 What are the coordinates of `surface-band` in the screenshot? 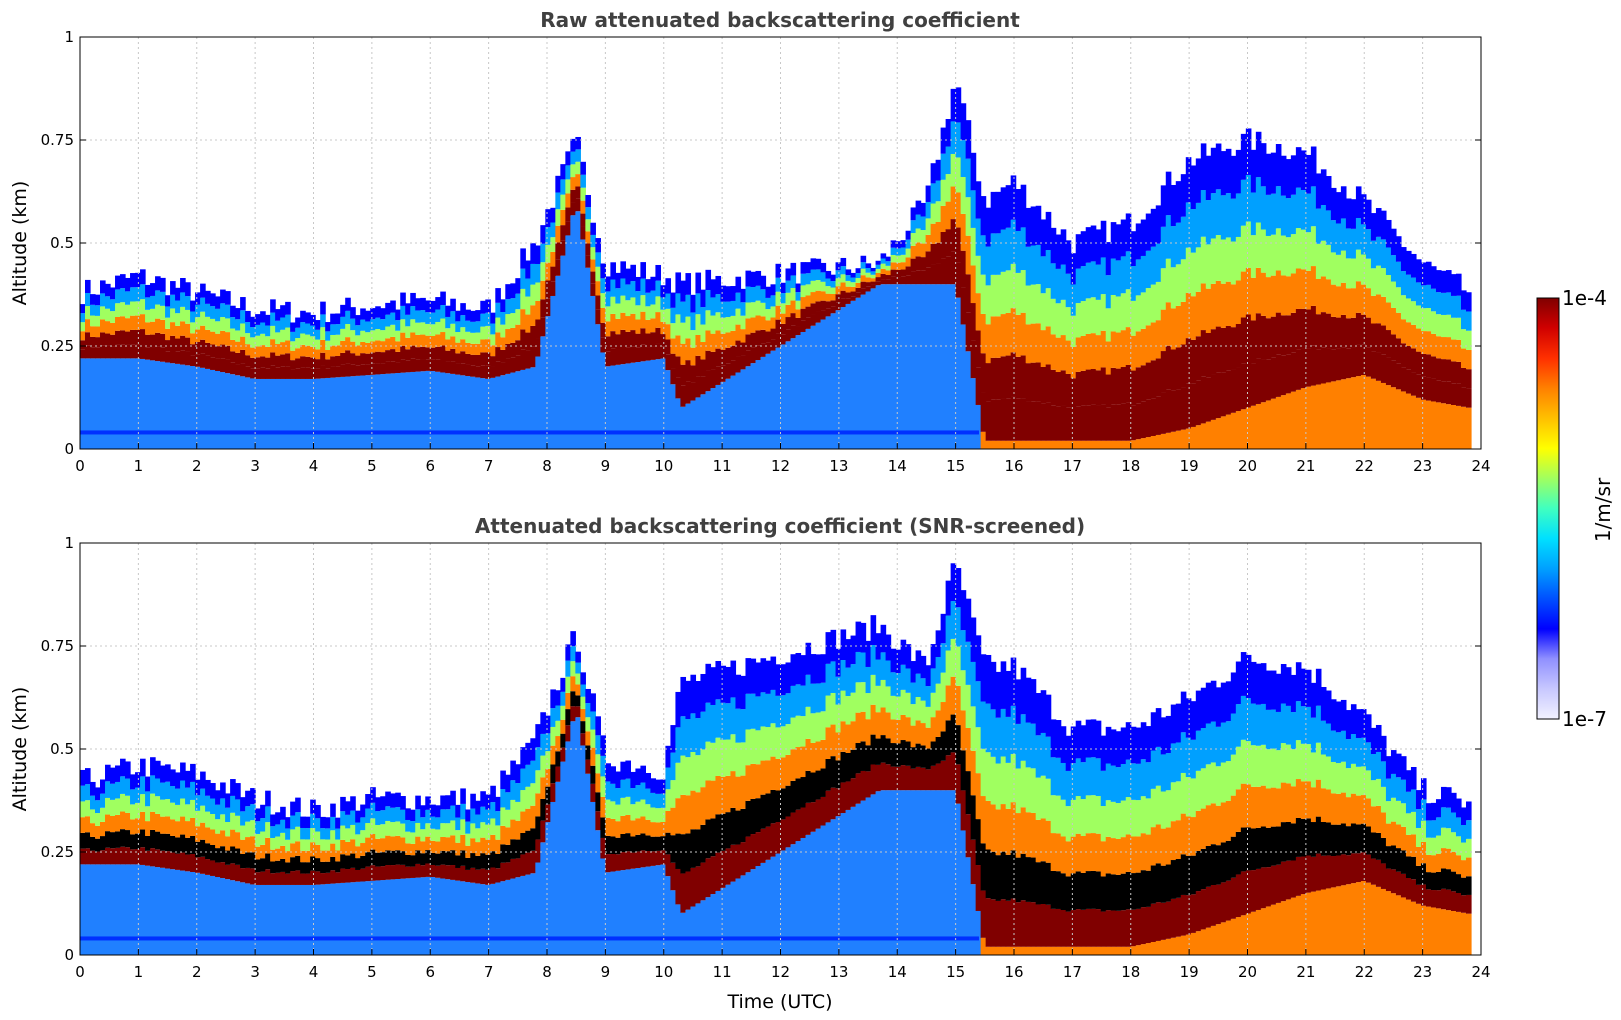 It's located at (529, 432).